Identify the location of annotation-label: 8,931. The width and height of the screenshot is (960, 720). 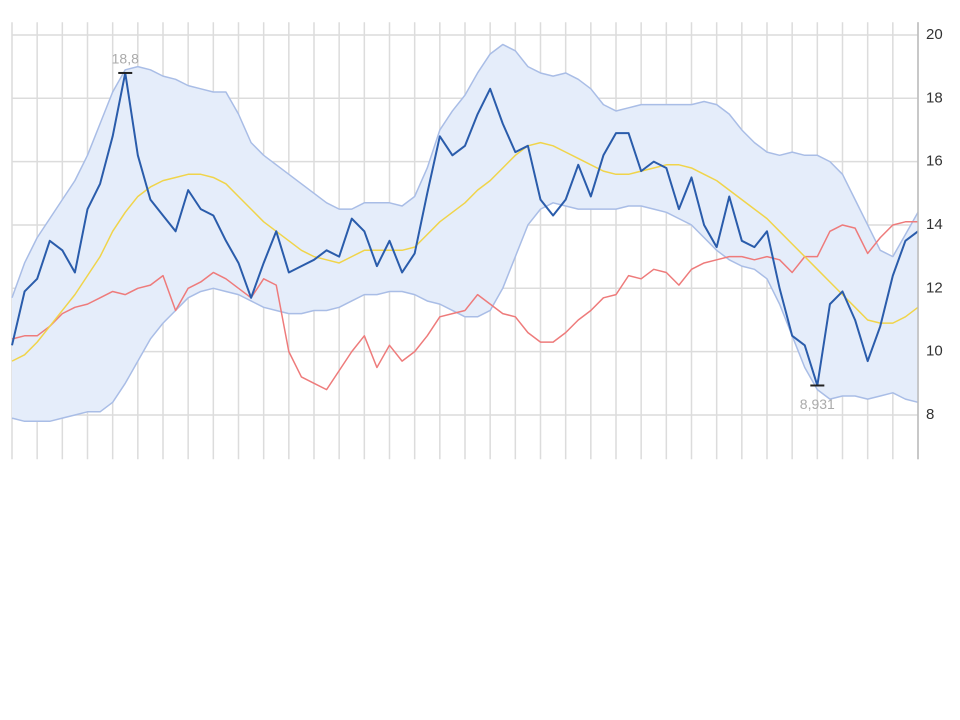
(817, 404).